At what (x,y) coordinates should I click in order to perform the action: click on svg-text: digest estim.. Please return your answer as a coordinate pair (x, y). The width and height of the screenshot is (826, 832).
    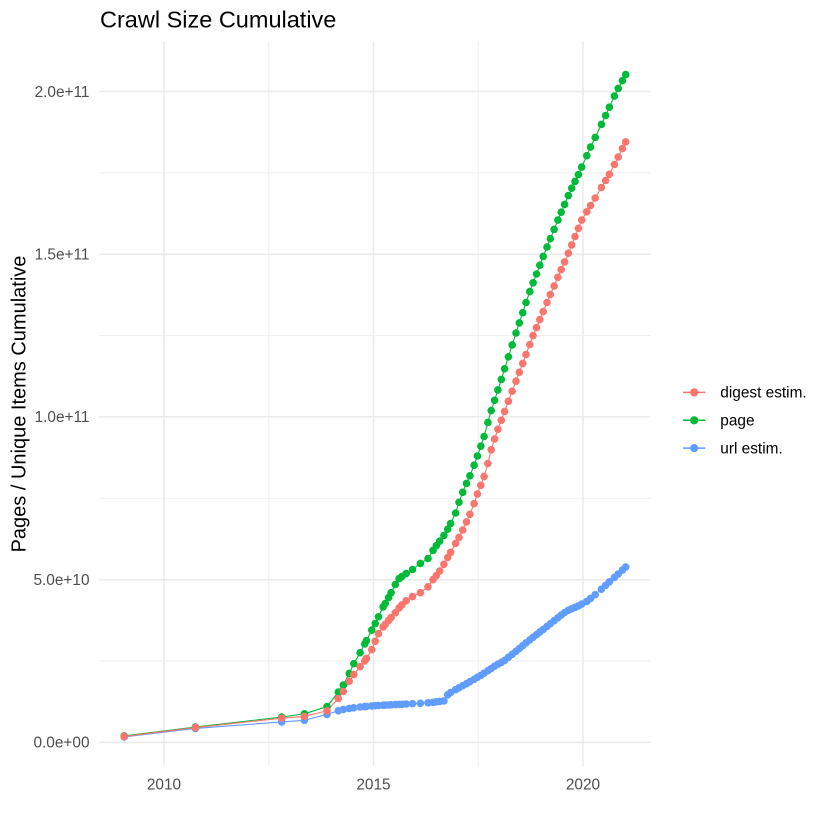
    Looking at the image, I should click on (763, 393).